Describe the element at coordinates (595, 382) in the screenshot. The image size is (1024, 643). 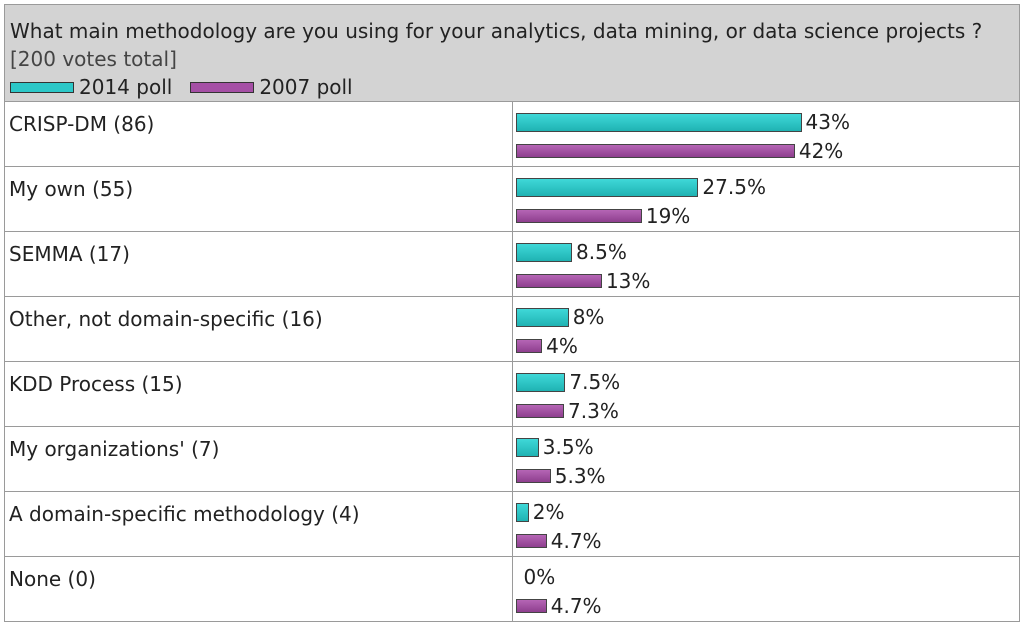
I see `data-label: 7.5%` at that location.